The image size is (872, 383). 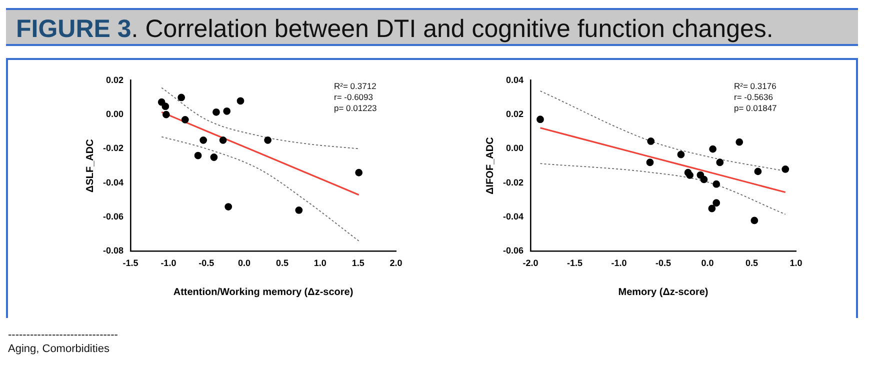 I want to click on annotation: R²= 0.3176, so click(x=755, y=85).